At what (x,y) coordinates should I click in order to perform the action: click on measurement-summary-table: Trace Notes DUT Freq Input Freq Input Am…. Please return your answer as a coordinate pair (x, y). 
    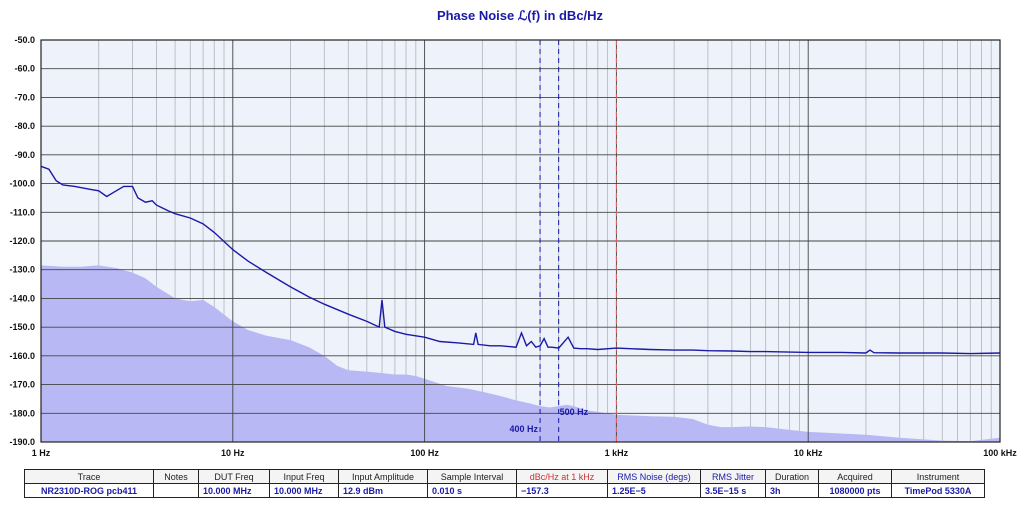
    Looking at the image, I should click on (504, 483).